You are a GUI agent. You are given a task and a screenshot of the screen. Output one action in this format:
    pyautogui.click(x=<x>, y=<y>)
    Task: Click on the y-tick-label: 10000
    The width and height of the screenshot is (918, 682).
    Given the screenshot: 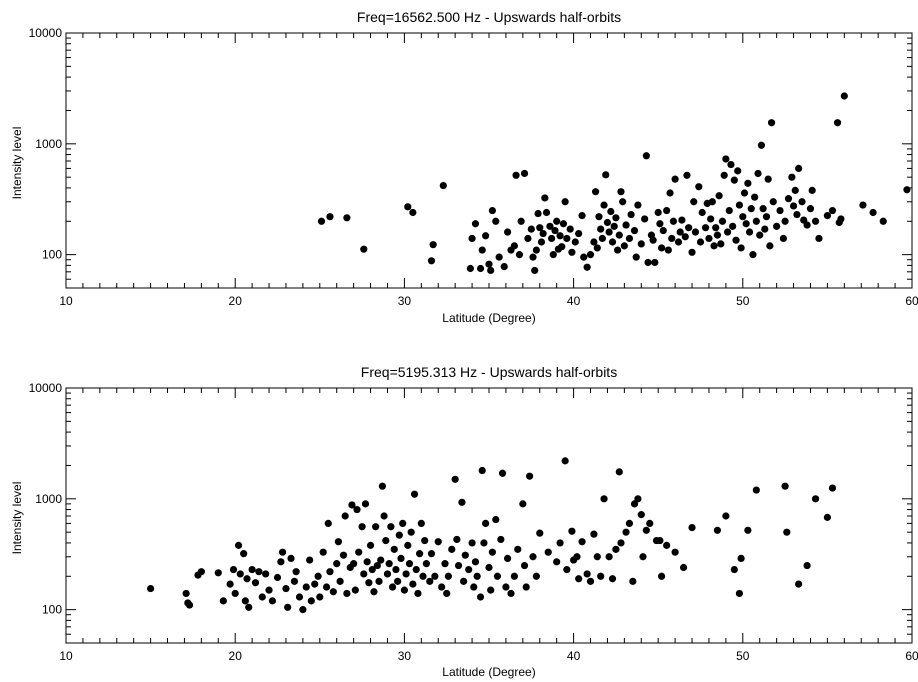 What is the action you would take?
    pyautogui.click(x=46, y=33)
    